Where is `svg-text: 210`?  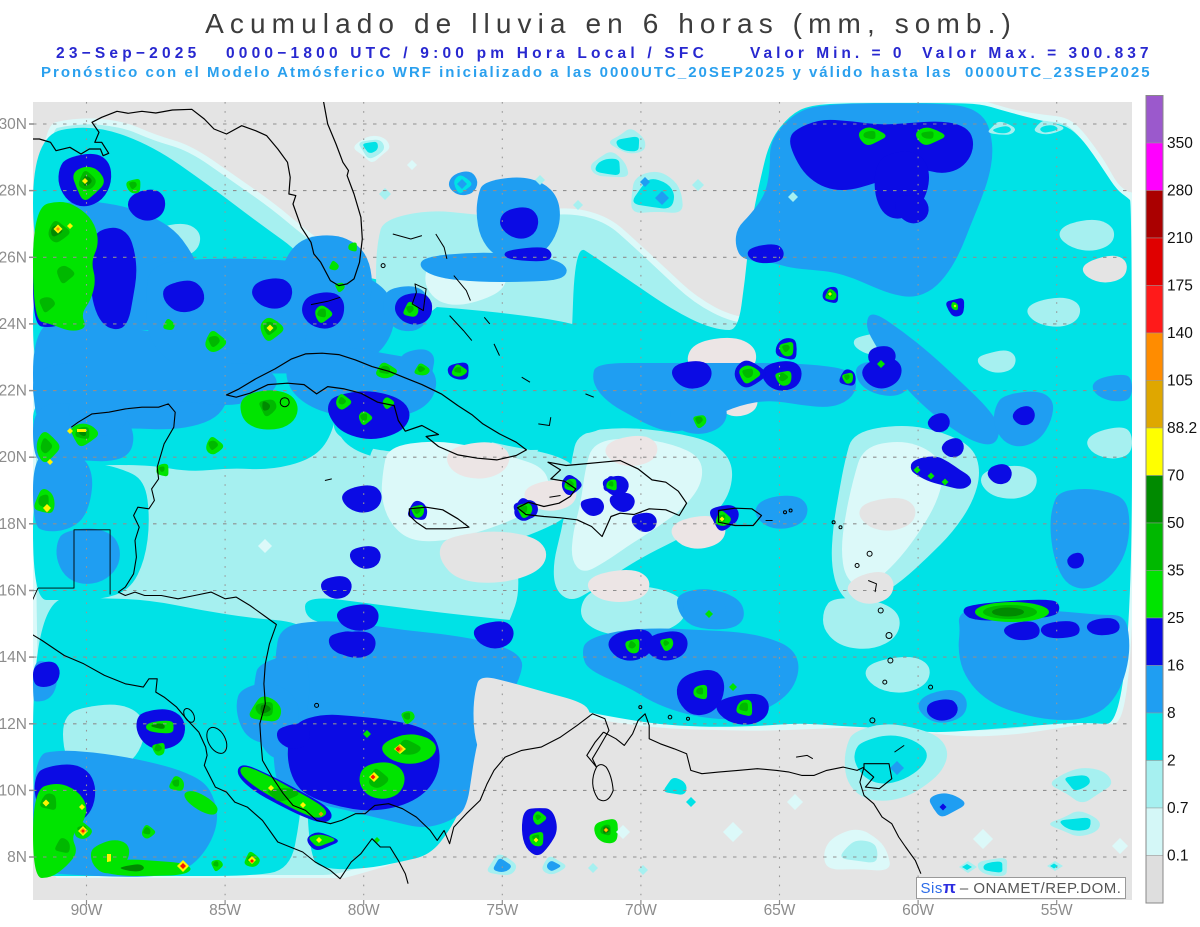 svg-text: 210 is located at coordinates (1180, 238).